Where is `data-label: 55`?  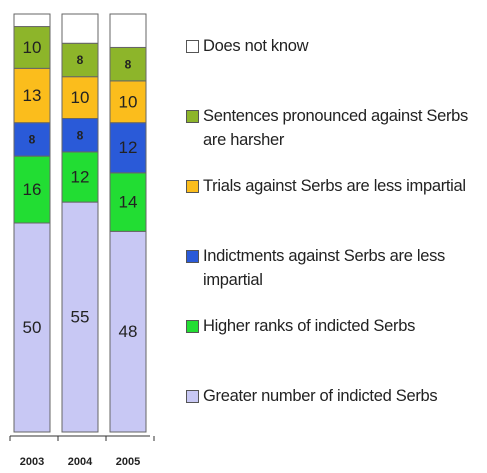
data-label: 55 is located at coordinates (80, 317).